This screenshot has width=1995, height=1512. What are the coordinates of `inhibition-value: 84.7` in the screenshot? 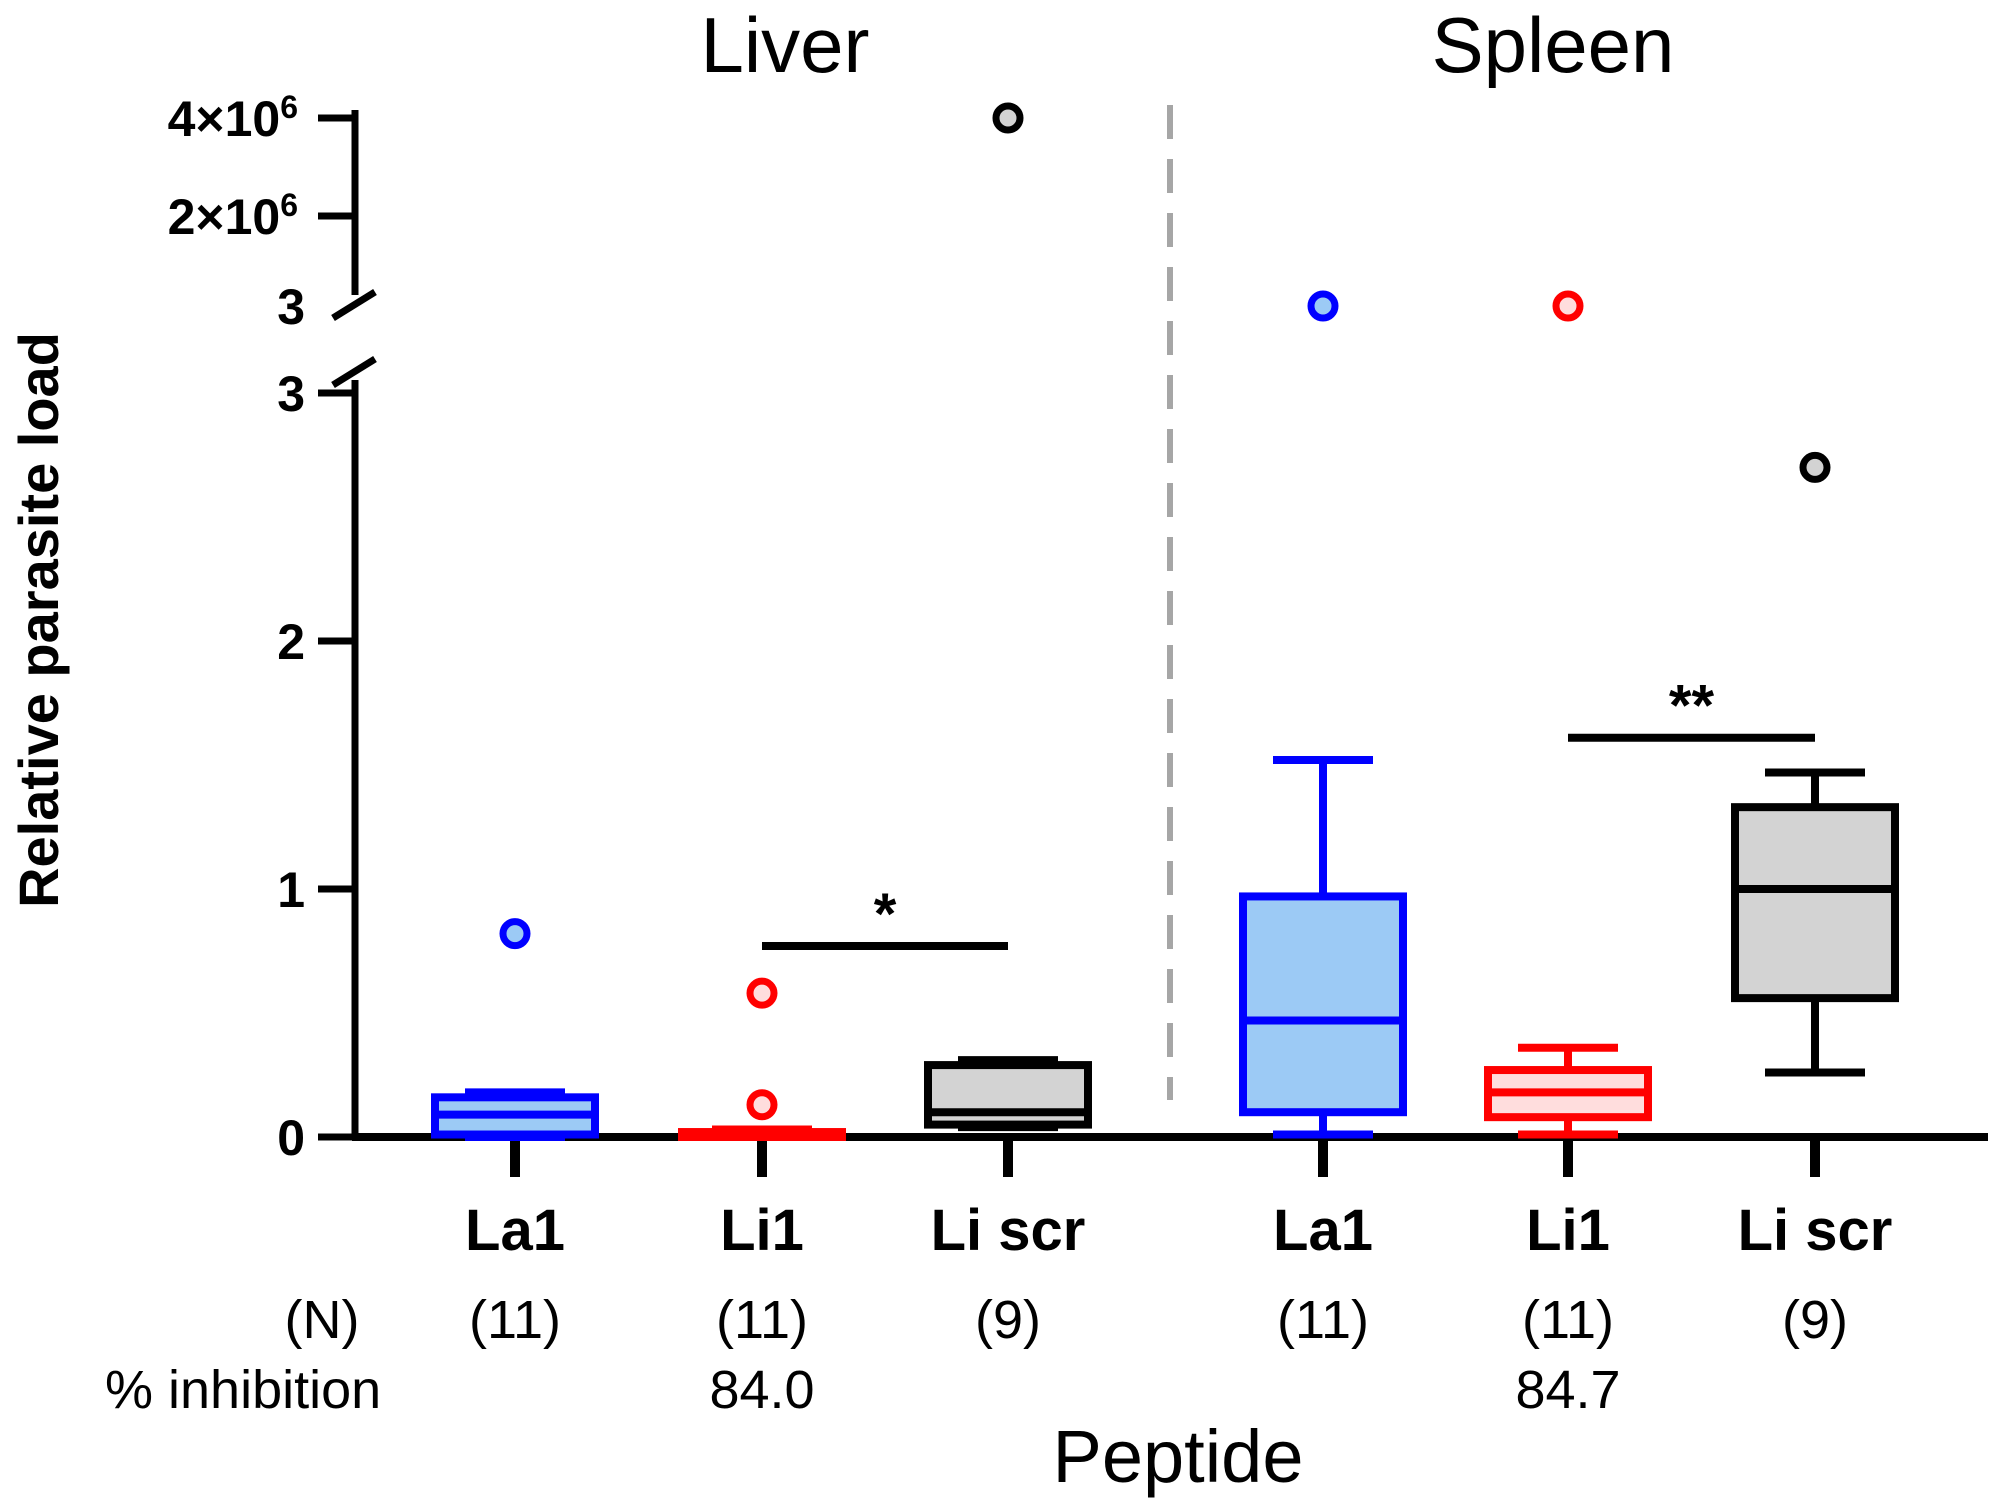 It's located at (1567, 1390).